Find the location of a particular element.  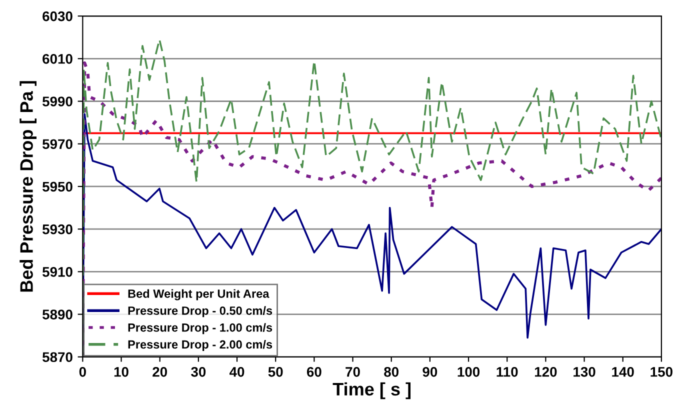

x-tick-label: 150 is located at coordinates (661, 371).